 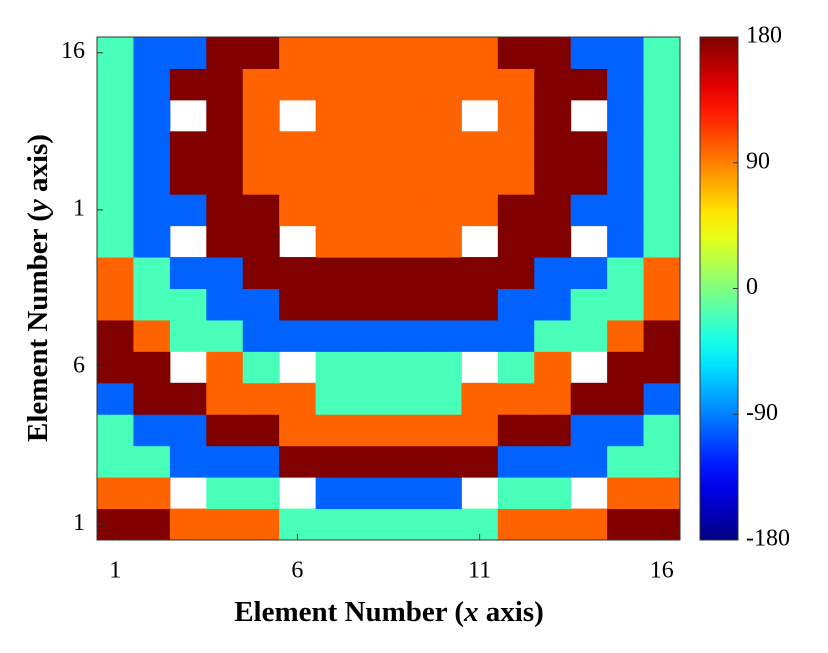 I want to click on colorbar-tick-label: 180, so click(x=764, y=36).